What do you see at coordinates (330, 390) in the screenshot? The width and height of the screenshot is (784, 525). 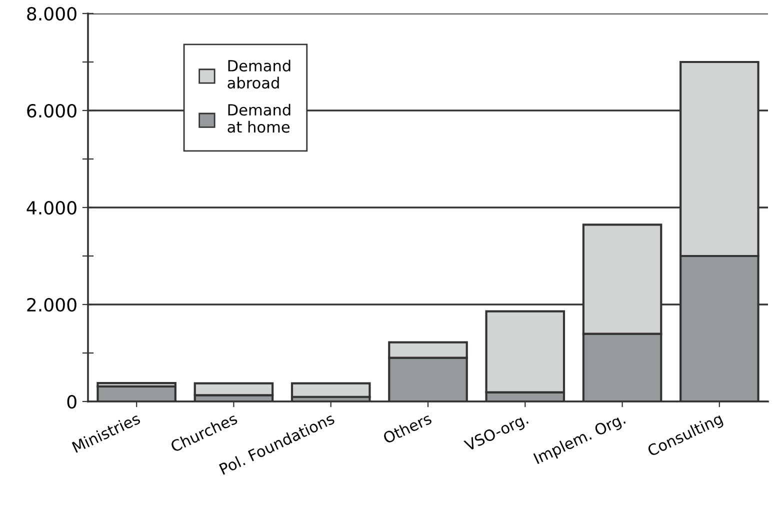 I see `bar` at bounding box center [330, 390].